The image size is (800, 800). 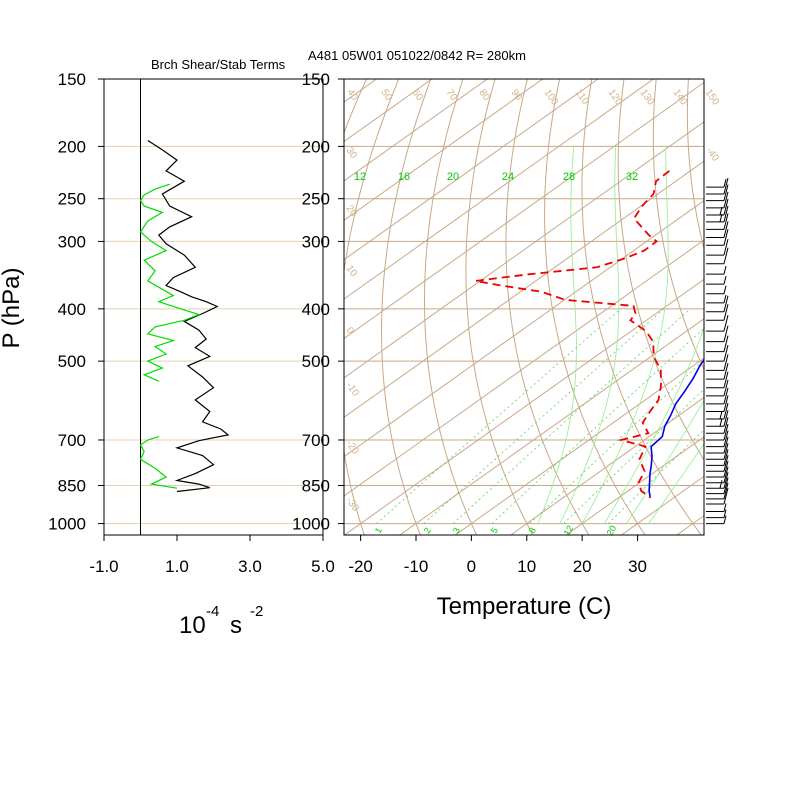 I want to click on mixing-ratio-label: 20, so click(x=612, y=531).